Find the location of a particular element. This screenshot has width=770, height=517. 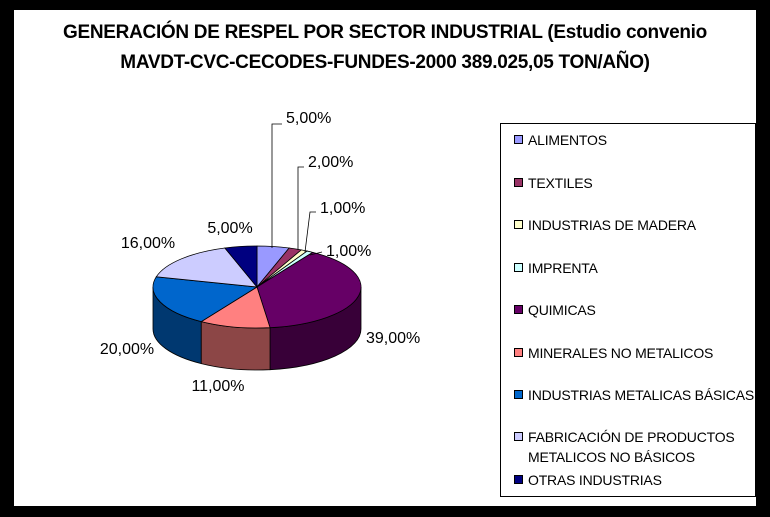

legend-item: IMPRENTA is located at coordinates (634, 268).